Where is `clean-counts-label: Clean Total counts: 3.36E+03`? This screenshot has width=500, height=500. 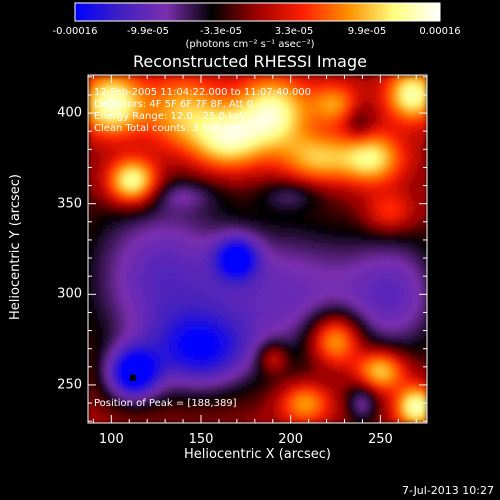 clean-counts-label: Clean Total counts: 3.36E+03 is located at coordinates (168, 128).